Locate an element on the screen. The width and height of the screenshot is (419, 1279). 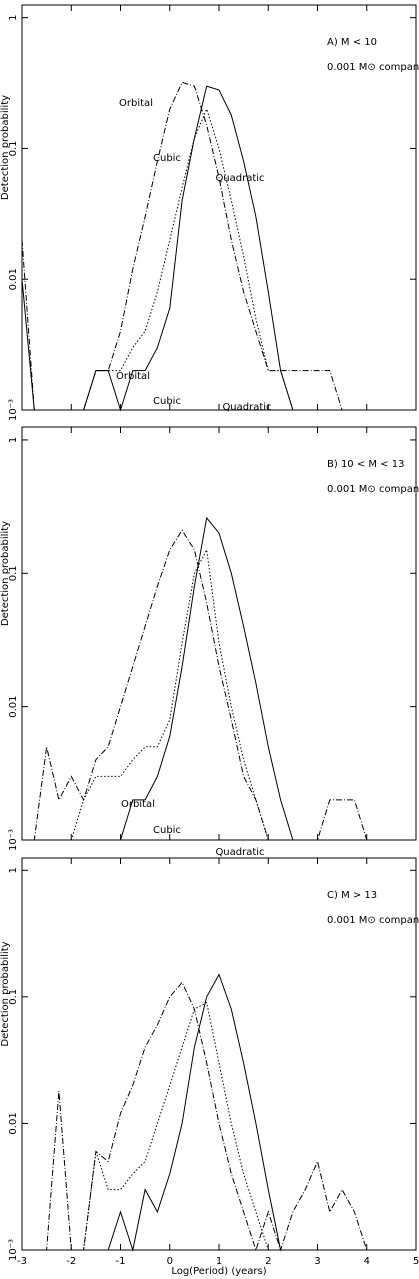
x-axis-title: Log(Period) (years) is located at coordinates (218, 1271).